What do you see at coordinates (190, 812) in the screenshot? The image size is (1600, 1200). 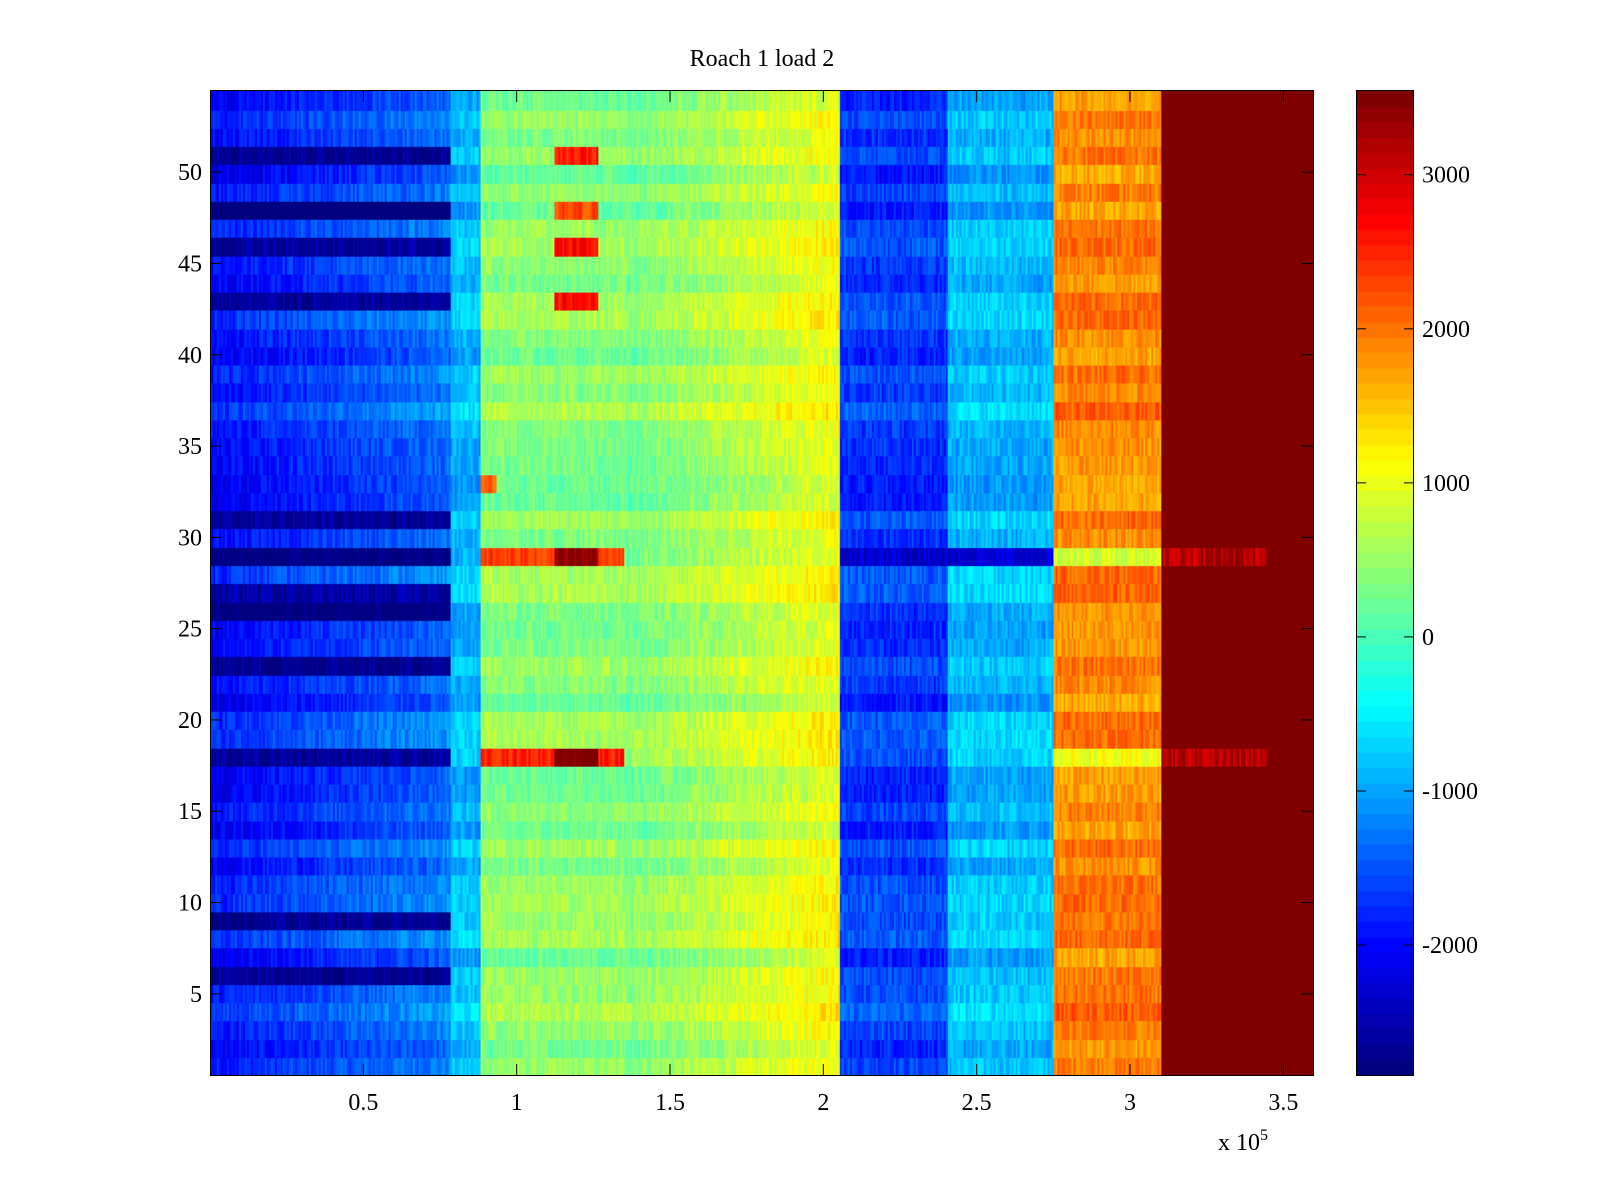 I see `y-tick-label: 15` at bounding box center [190, 812].